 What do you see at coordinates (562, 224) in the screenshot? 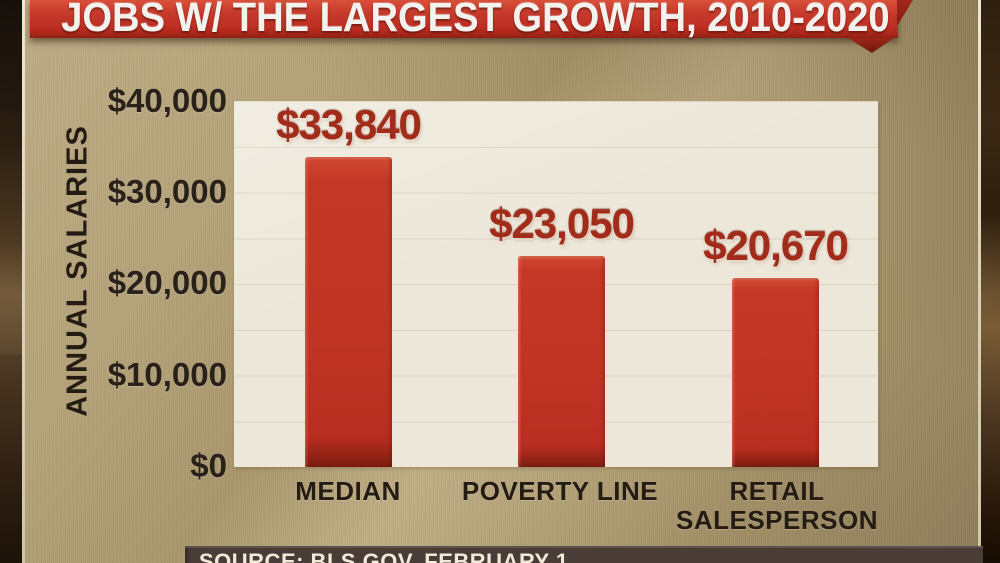
I see `value-label-poverty-line: $23,050` at bounding box center [562, 224].